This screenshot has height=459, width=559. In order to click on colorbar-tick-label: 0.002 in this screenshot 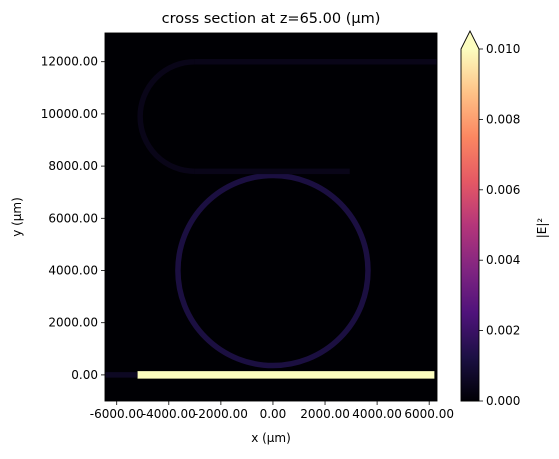, I will do `click(503, 331)`.